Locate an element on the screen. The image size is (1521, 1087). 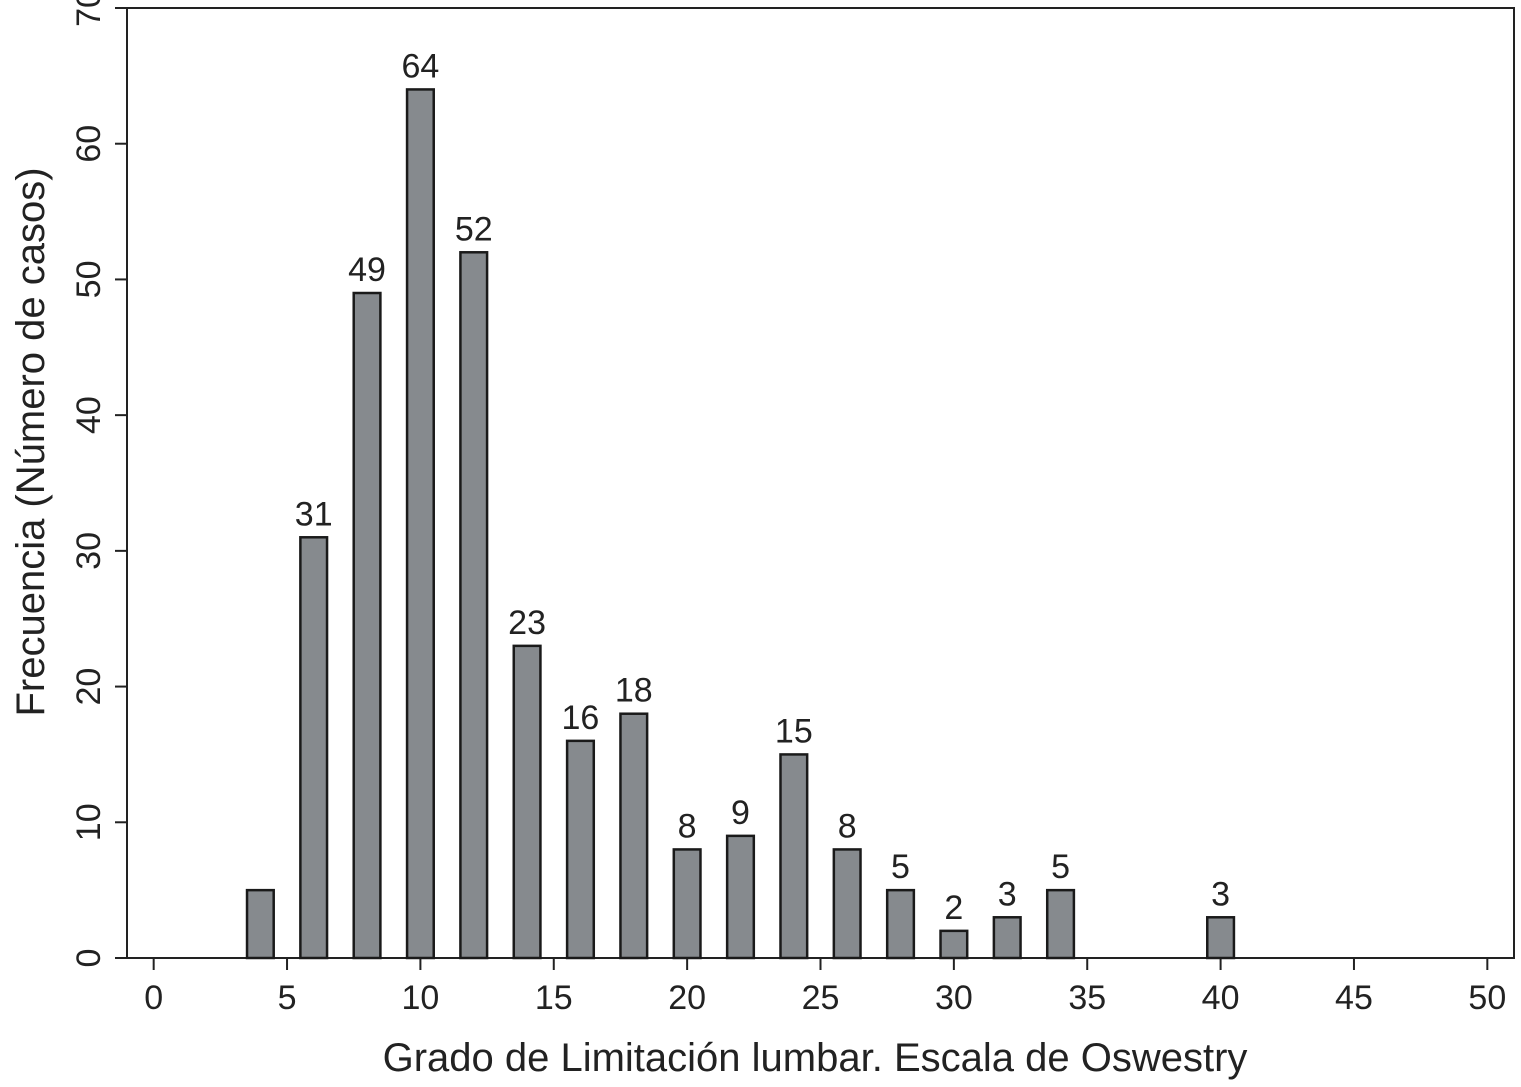
x-axis: 0 5 10 15 20 25 30 35 40 45 50 is located at coordinates (825, 987).